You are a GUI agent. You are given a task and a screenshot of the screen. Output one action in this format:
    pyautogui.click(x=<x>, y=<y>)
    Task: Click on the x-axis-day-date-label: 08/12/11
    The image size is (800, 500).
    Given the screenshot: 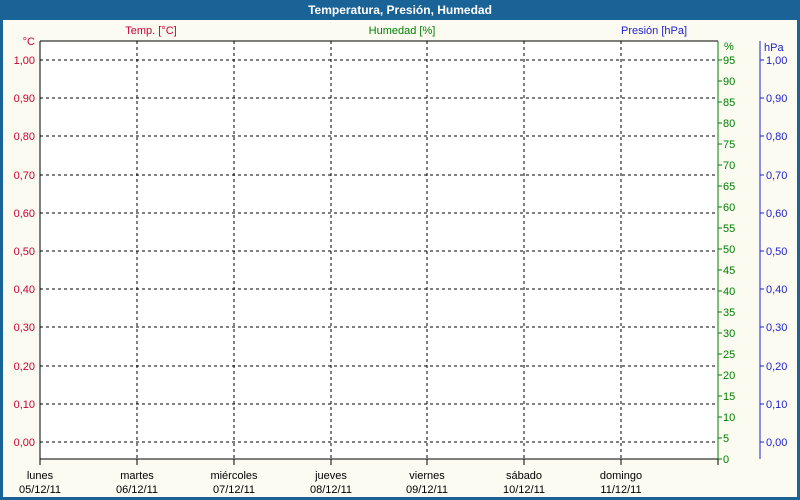 What is the action you would take?
    pyautogui.click(x=331, y=490)
    